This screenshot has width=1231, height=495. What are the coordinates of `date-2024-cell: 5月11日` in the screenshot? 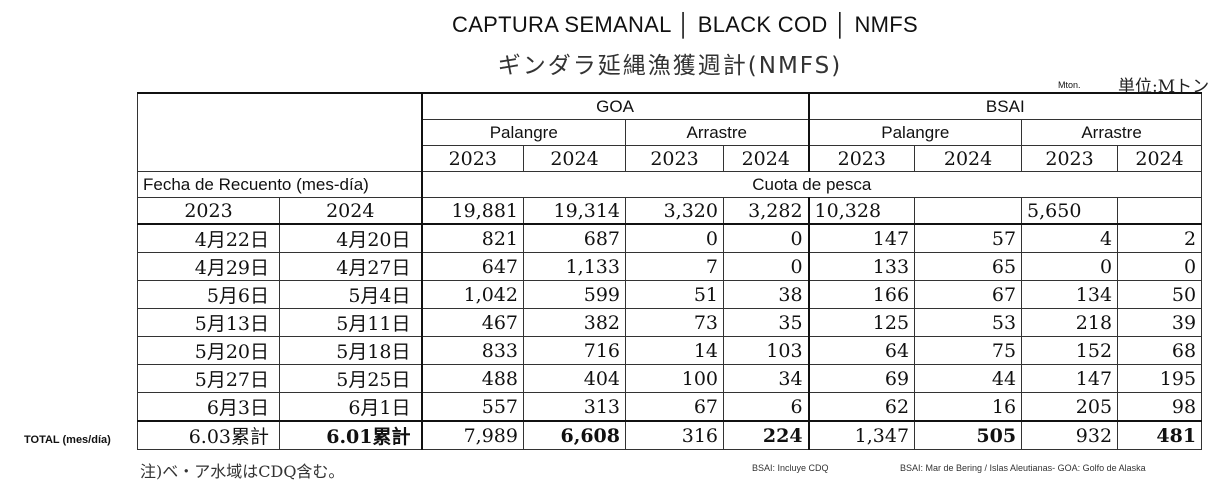 It's located at (350, 322).